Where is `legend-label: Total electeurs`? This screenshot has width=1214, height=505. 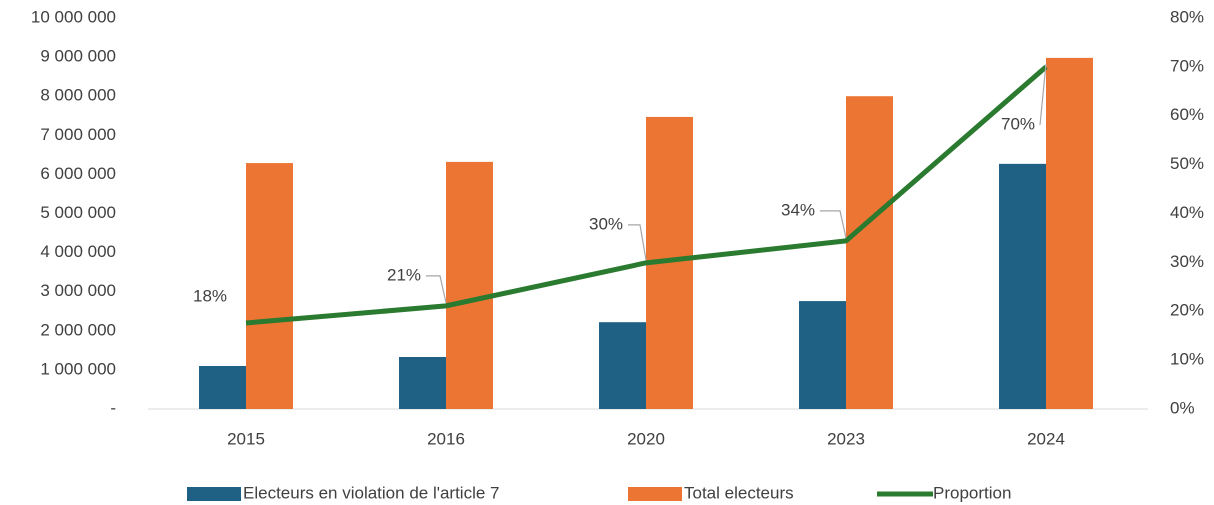
legend-label: Total electeurs is located at coordinates (739, 492).